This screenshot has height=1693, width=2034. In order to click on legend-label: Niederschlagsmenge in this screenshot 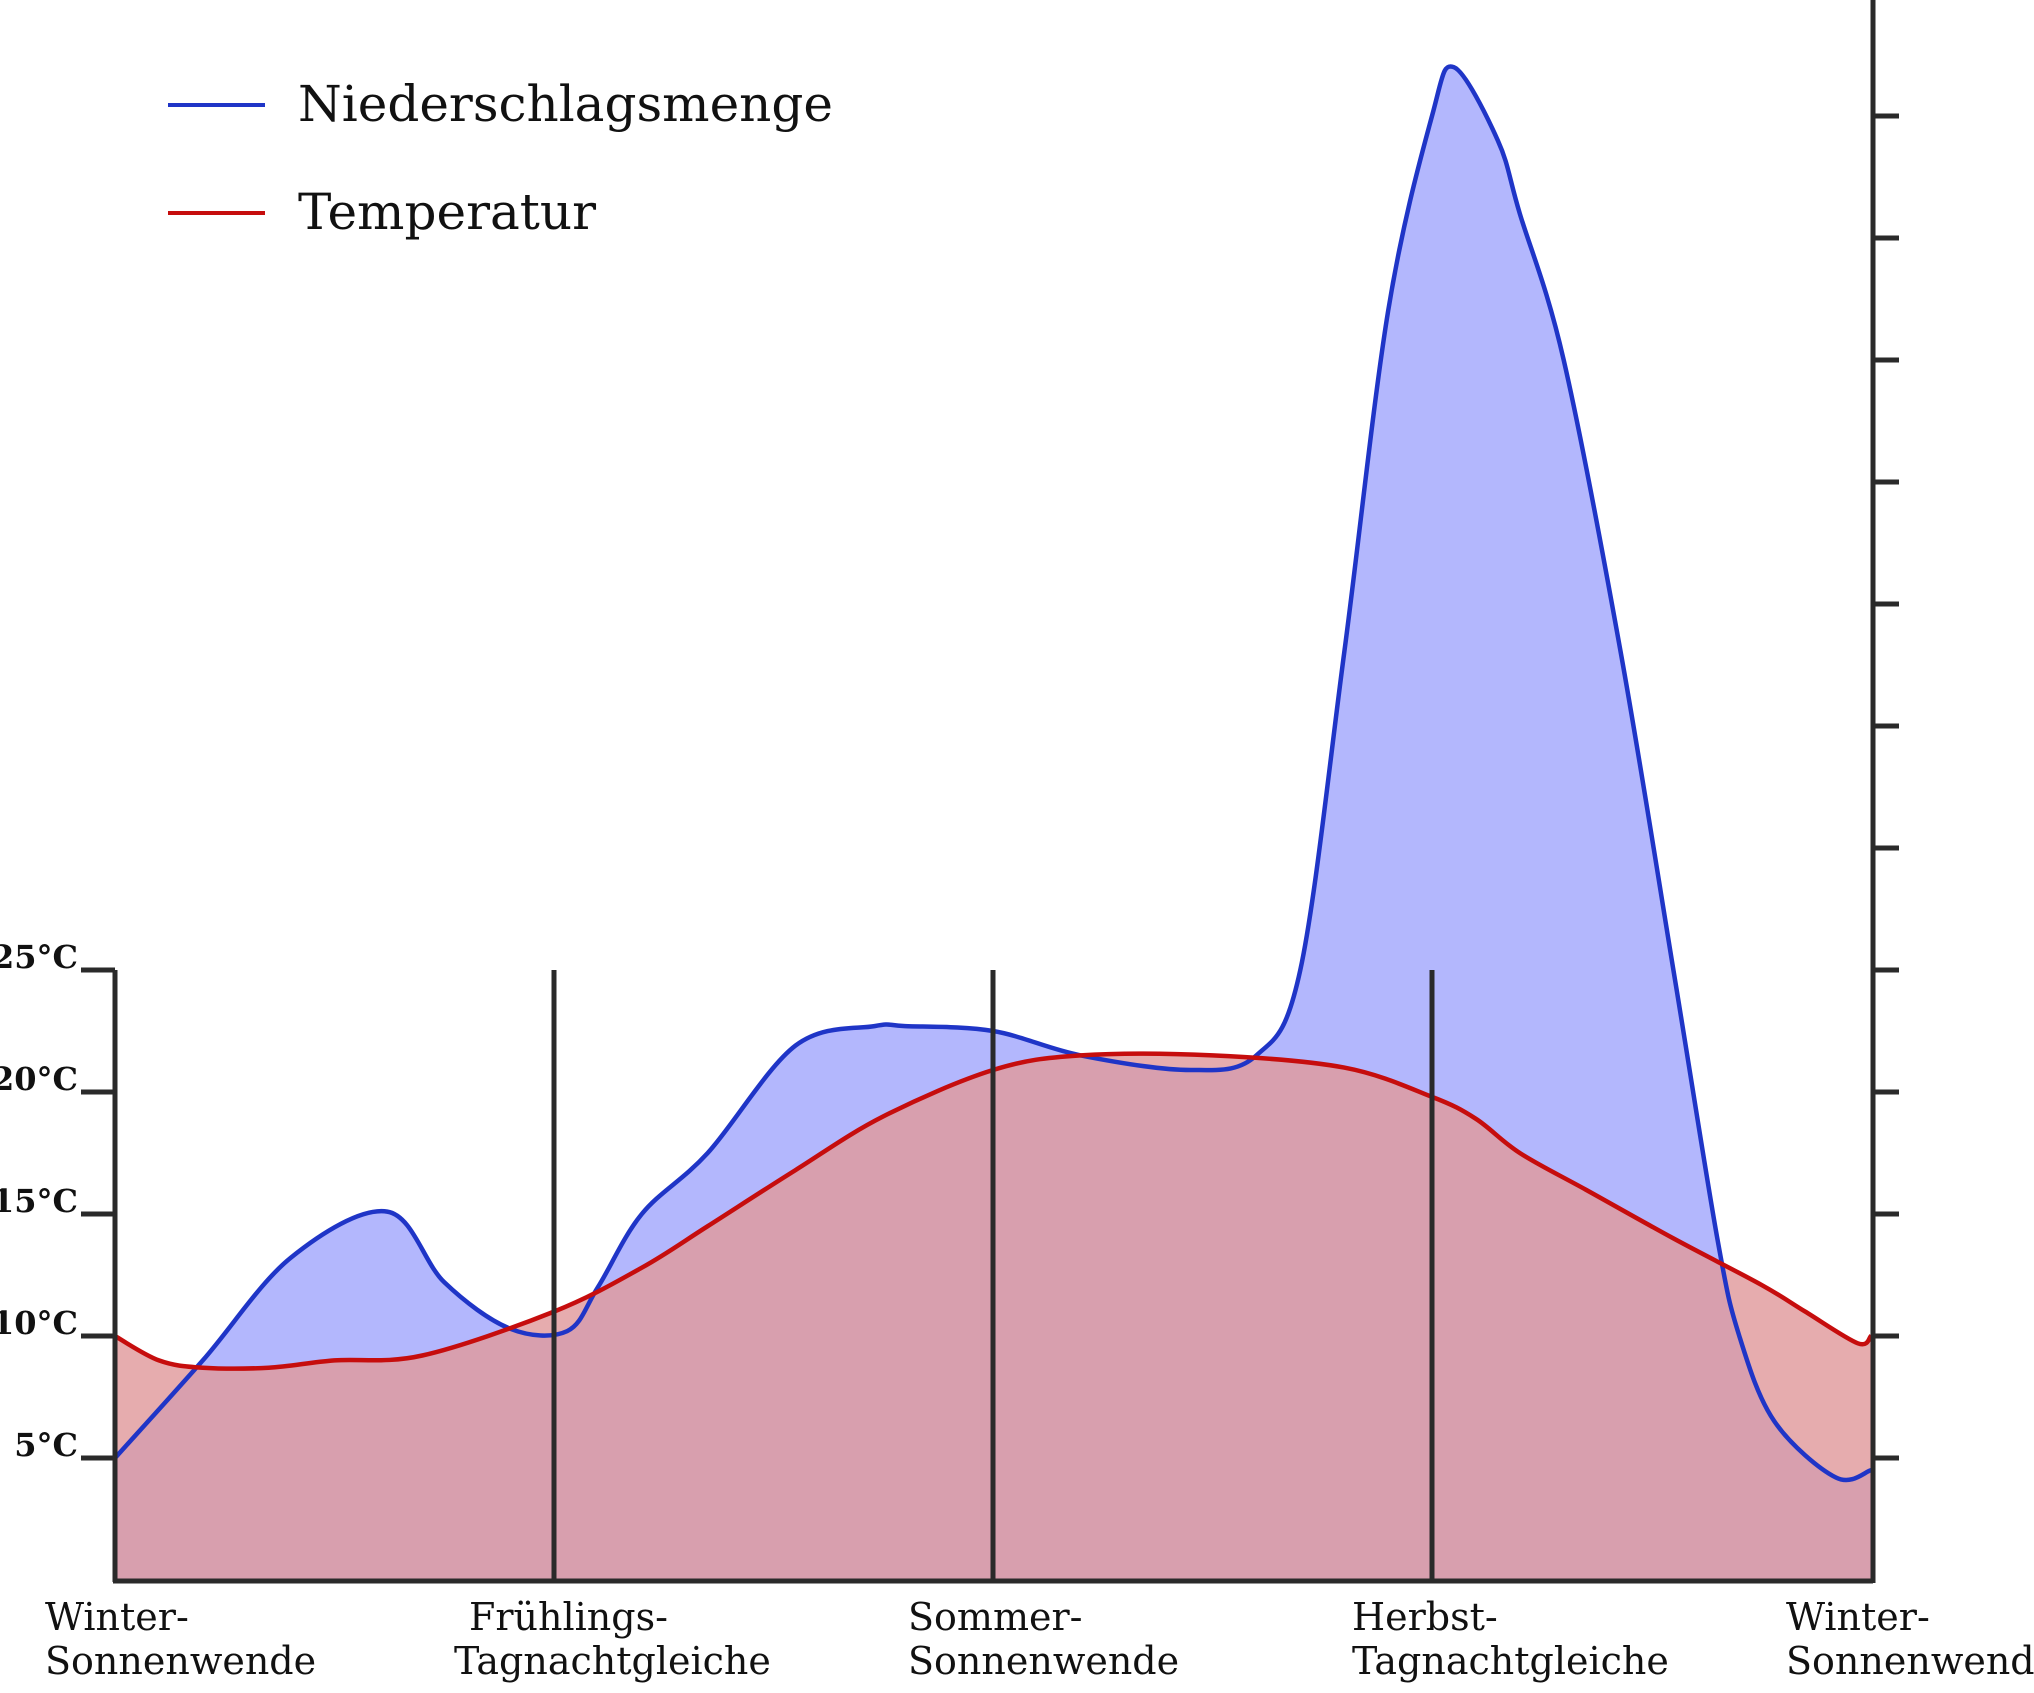, I will do `click(565, 104)`.